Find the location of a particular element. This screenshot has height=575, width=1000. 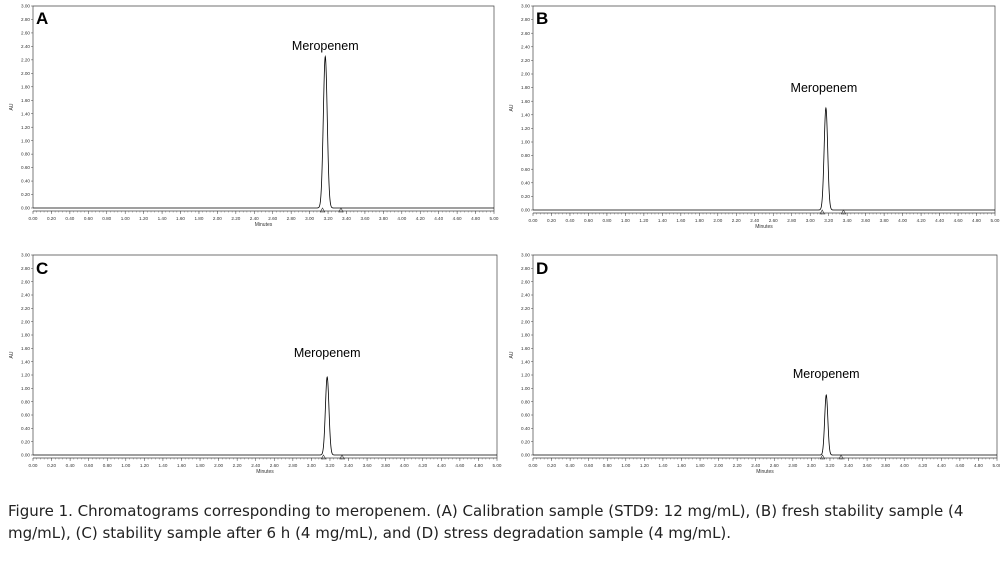

y-tick-label: 1.00 is located at coordinates (525, 388).